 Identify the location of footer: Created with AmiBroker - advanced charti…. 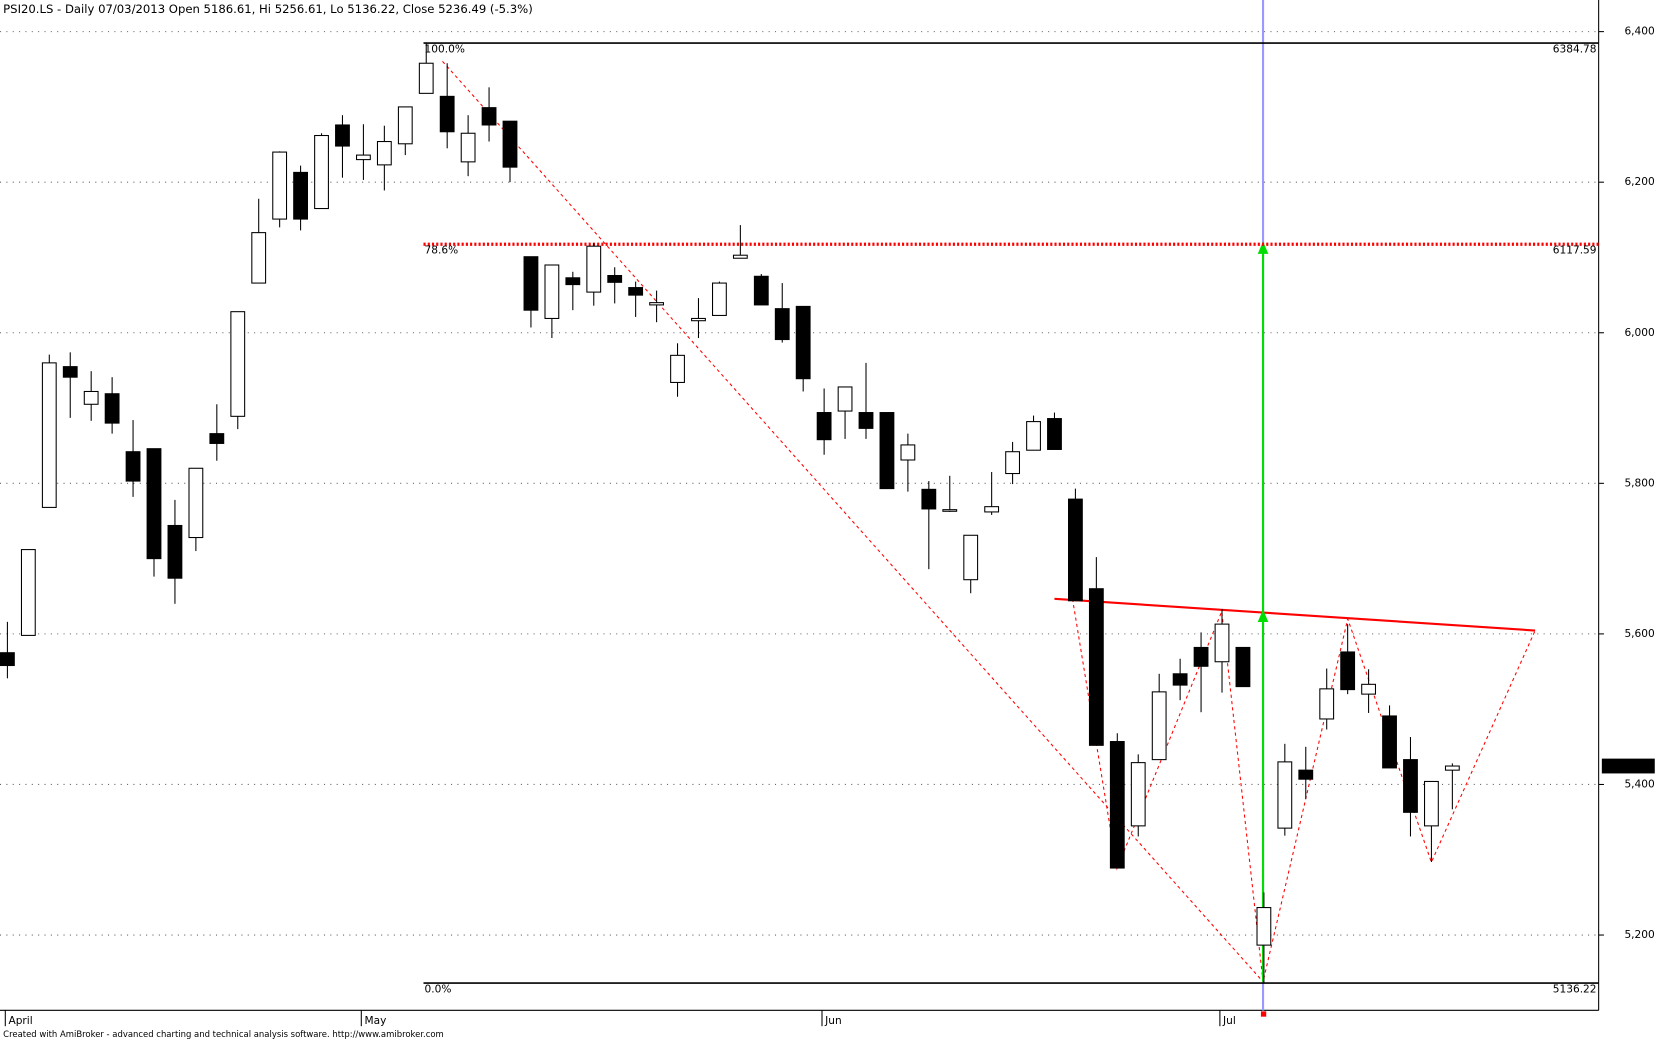
(223, 1034).